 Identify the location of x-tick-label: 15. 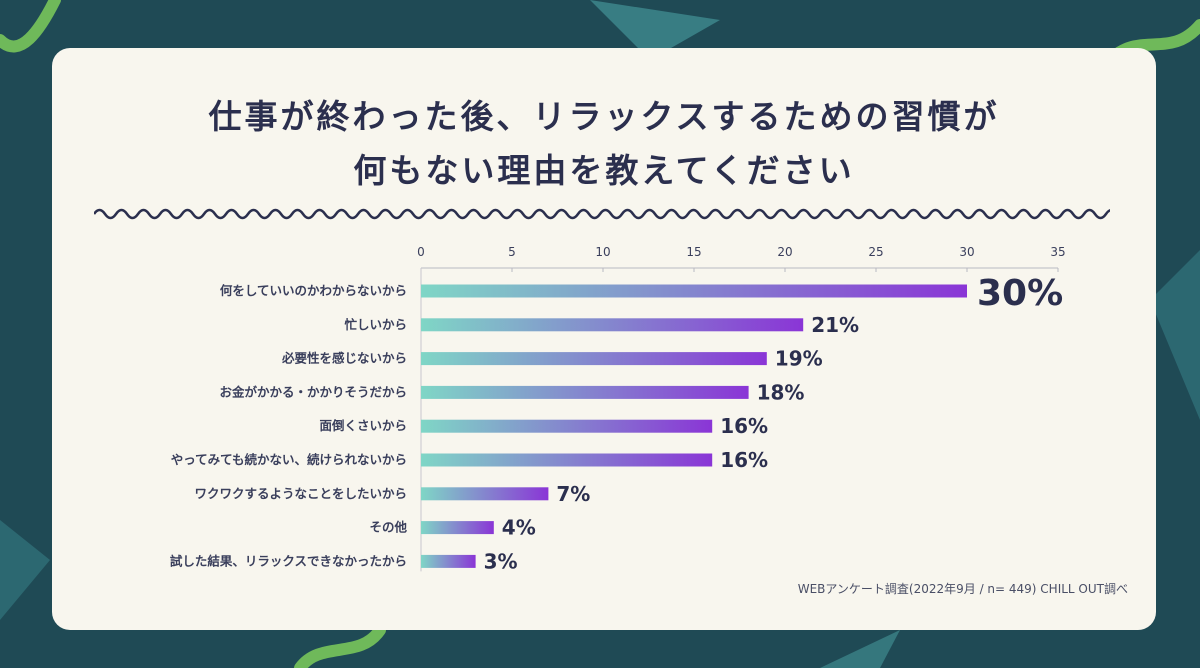
(693, 252).